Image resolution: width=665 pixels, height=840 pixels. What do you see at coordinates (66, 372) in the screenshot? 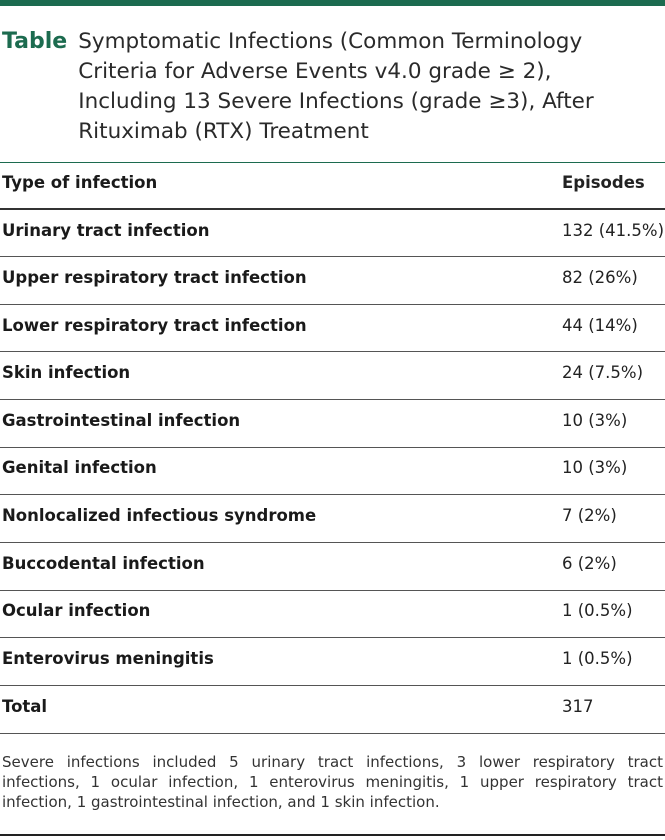
I see `row-type: Skin infection` at bounding box center [66, 372].